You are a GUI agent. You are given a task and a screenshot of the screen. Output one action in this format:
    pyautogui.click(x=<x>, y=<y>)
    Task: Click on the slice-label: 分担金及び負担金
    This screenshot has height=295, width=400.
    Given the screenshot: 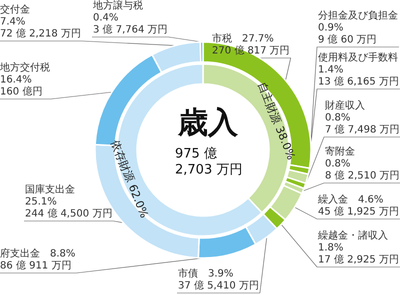 What is the action you would take?
    pyautogui.click(x=358, y=16)
    